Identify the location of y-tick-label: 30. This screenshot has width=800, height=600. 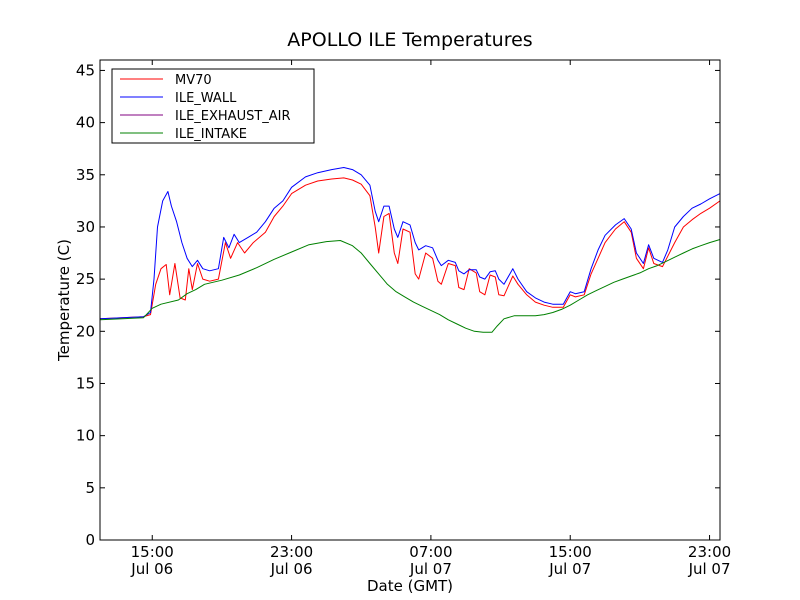
(85, 227).